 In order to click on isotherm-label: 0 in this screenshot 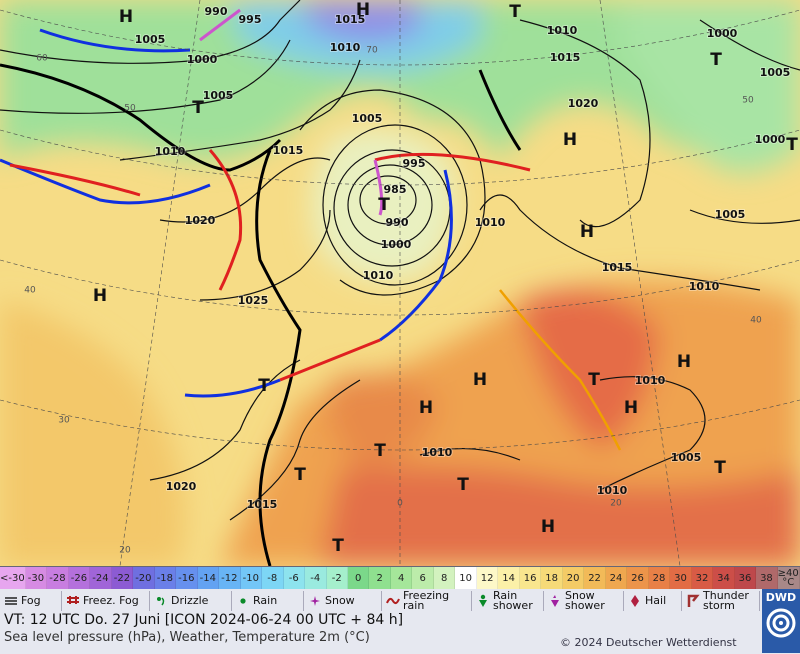, I will do `click(400, 504)`.